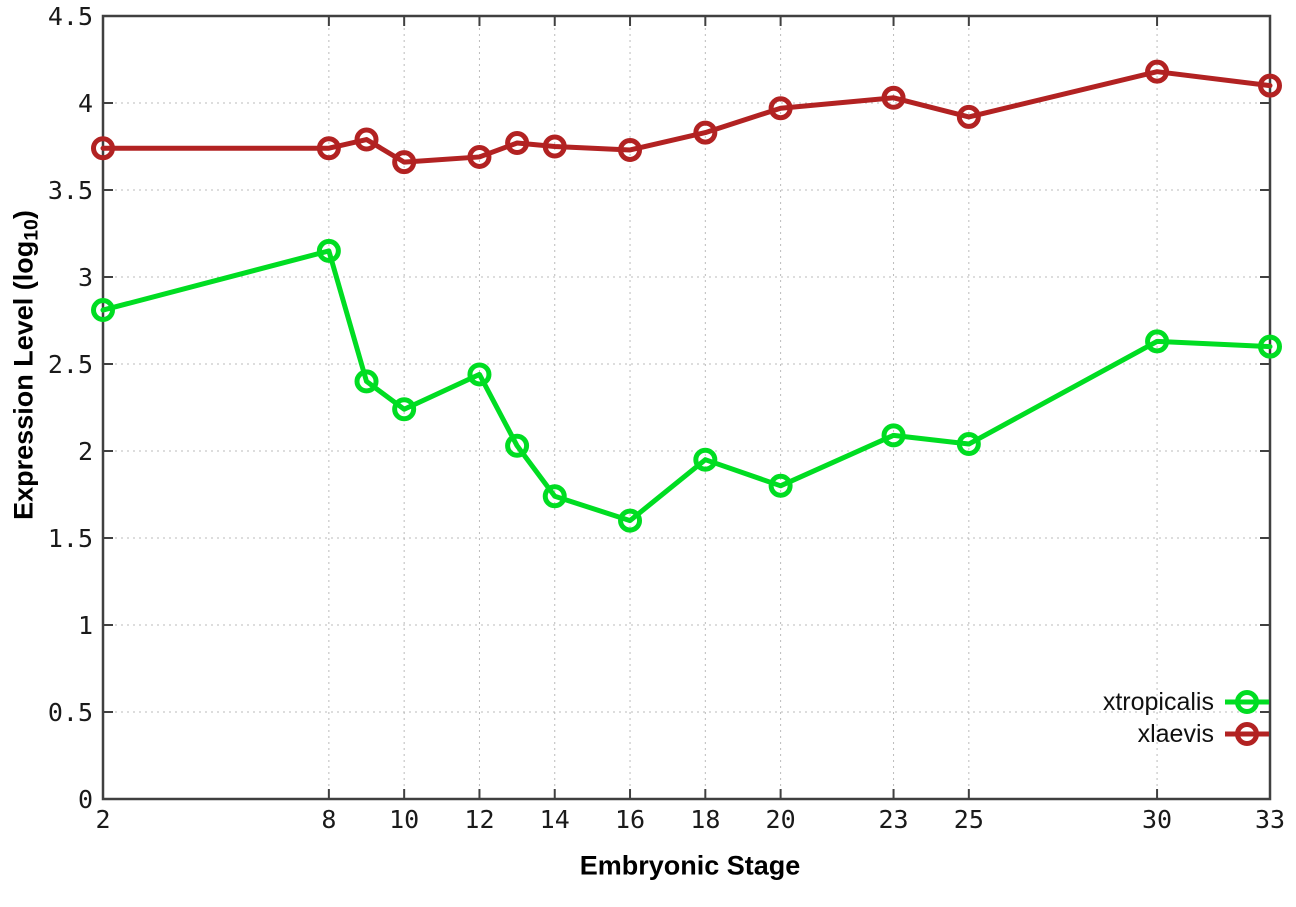  What do you see at coordinates (686, 117) in the screenshot?
I see `series-line-xlaevis` at bounding box center [686, 117].